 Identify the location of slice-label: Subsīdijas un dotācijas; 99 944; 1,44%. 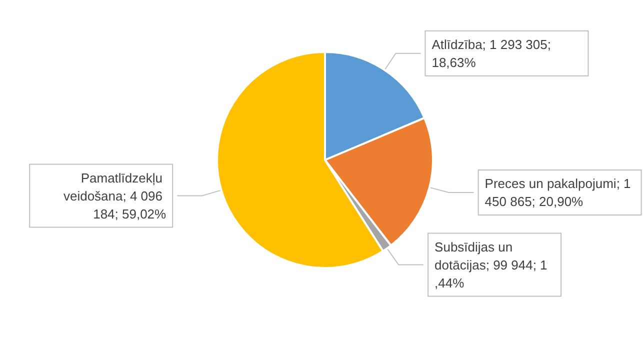
(491, 264).